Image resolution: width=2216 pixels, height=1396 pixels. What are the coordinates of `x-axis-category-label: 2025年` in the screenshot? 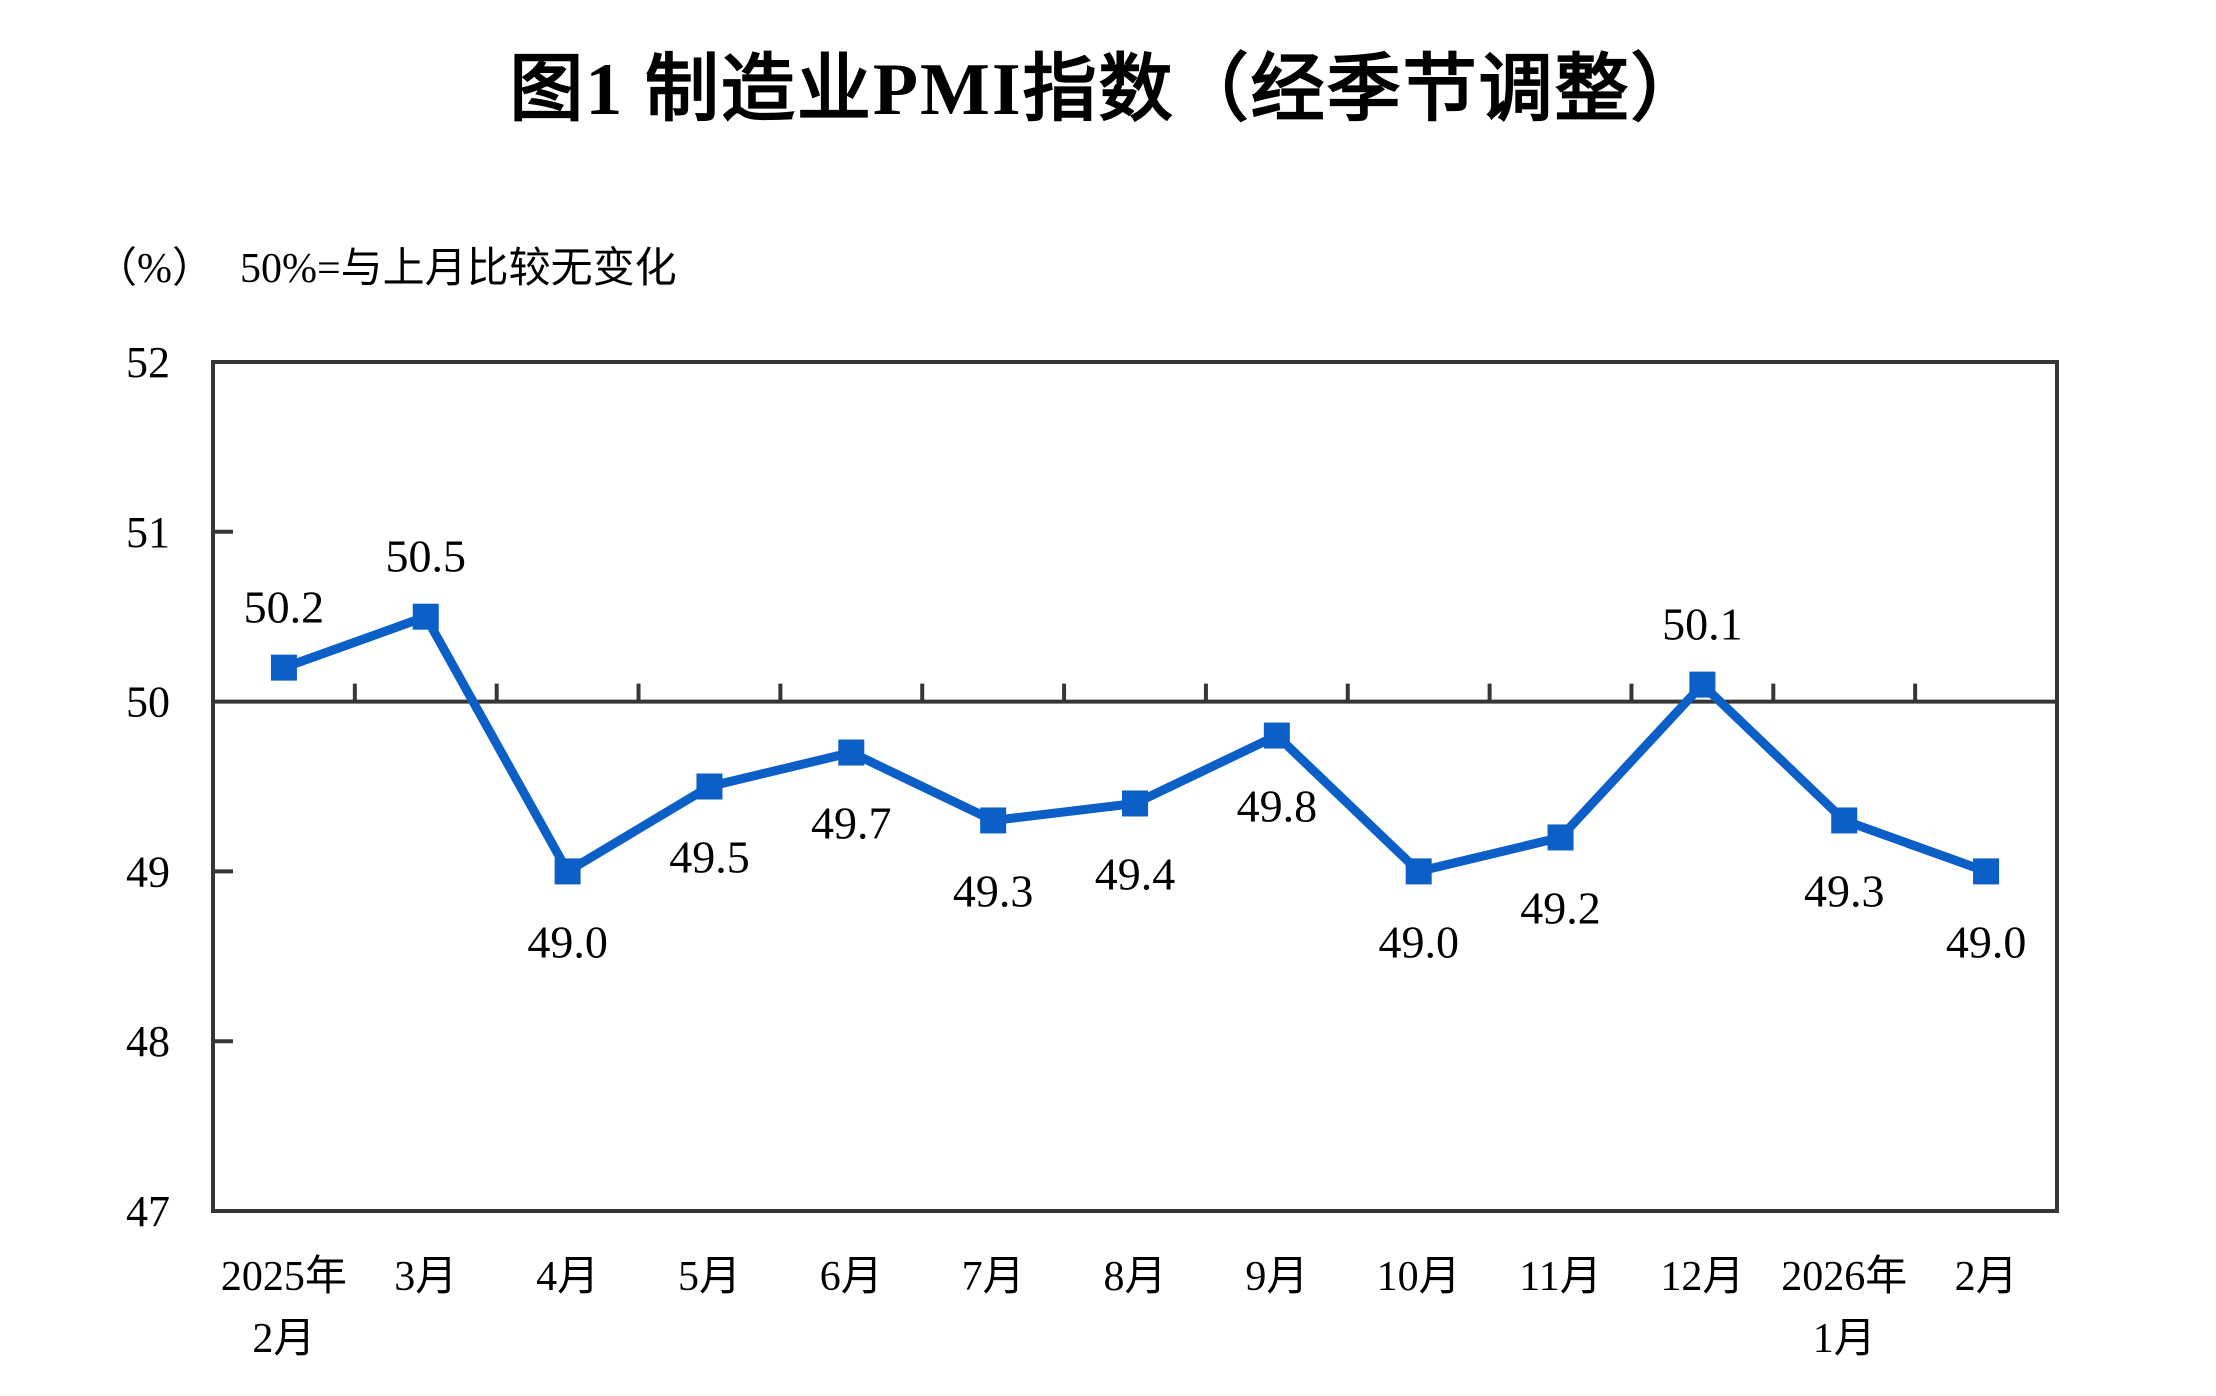 It's located at (284, 1276).